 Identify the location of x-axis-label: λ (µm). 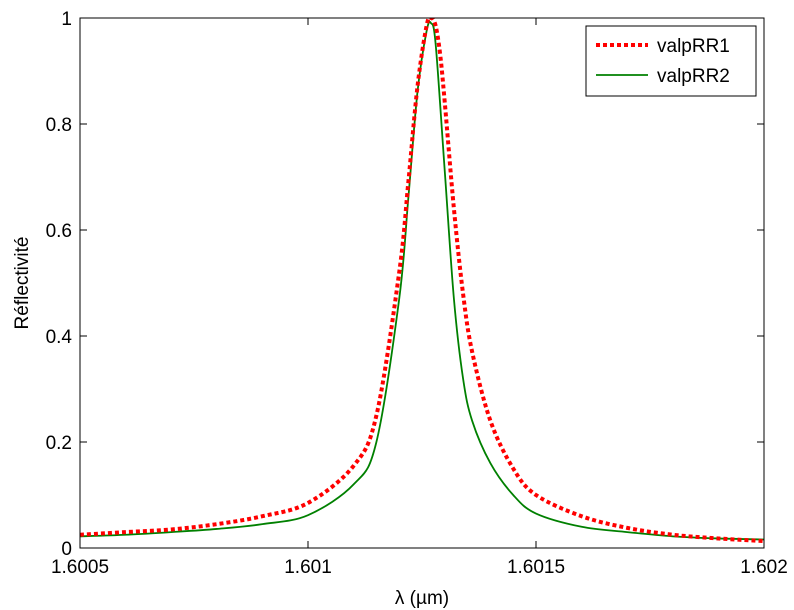
(422, 598).